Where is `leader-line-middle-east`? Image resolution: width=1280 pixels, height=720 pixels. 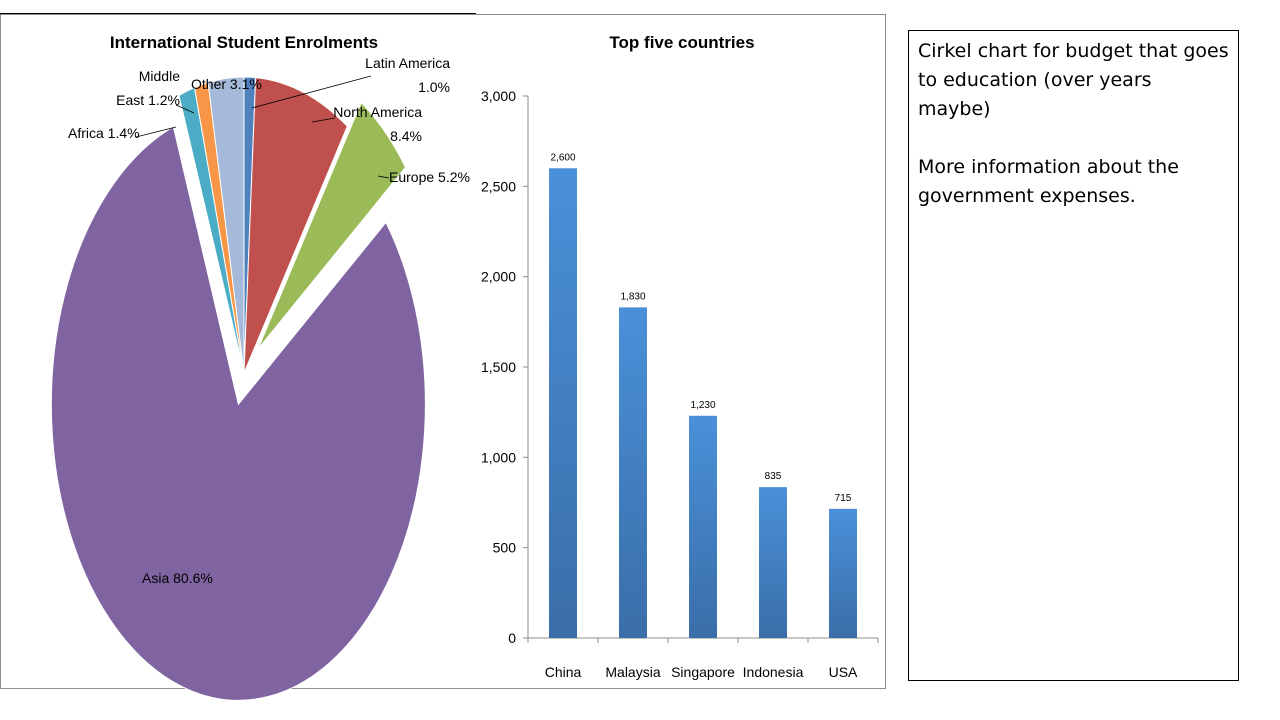
leader-line-middle-east is located at coordinates (185, 109).